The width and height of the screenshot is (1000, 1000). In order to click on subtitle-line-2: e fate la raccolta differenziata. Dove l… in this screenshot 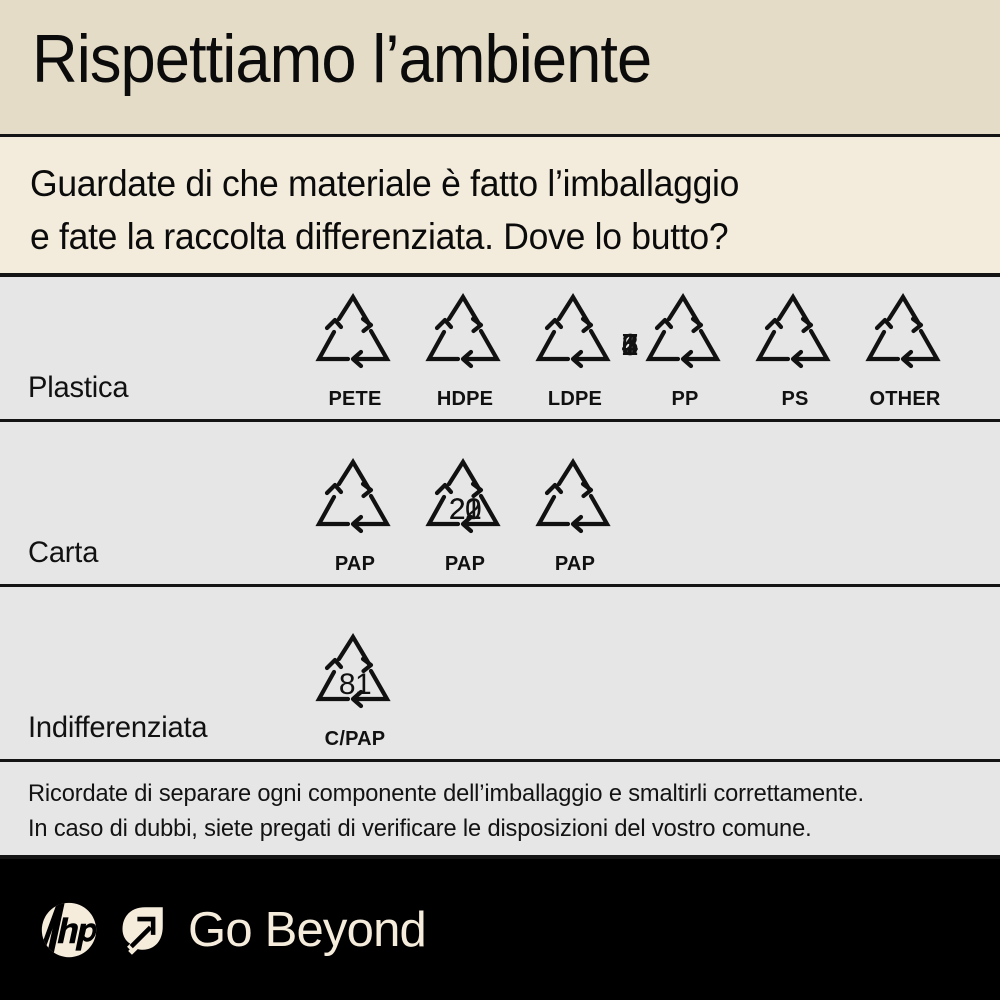, I will do `click(379, 236)`.